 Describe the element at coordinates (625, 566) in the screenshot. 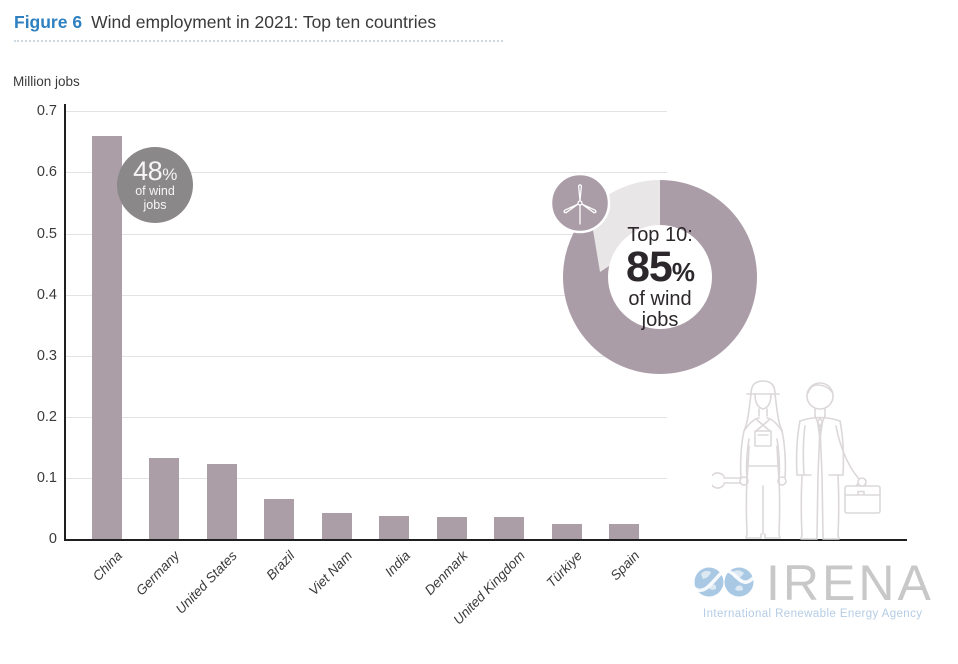

I see `x-axis-label: Spain` at that location.